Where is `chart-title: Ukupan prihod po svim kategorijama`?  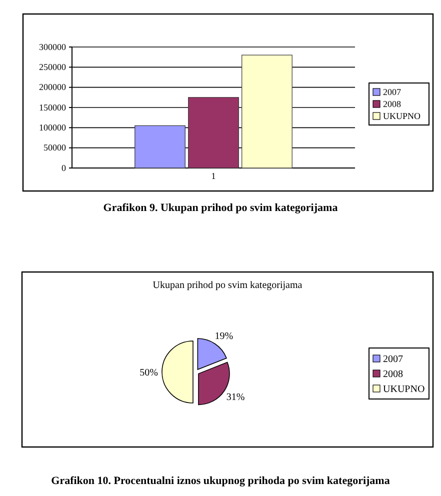
chart-title: Ukupan prihod po svim kategorijama is located at coordinates (227, 285).